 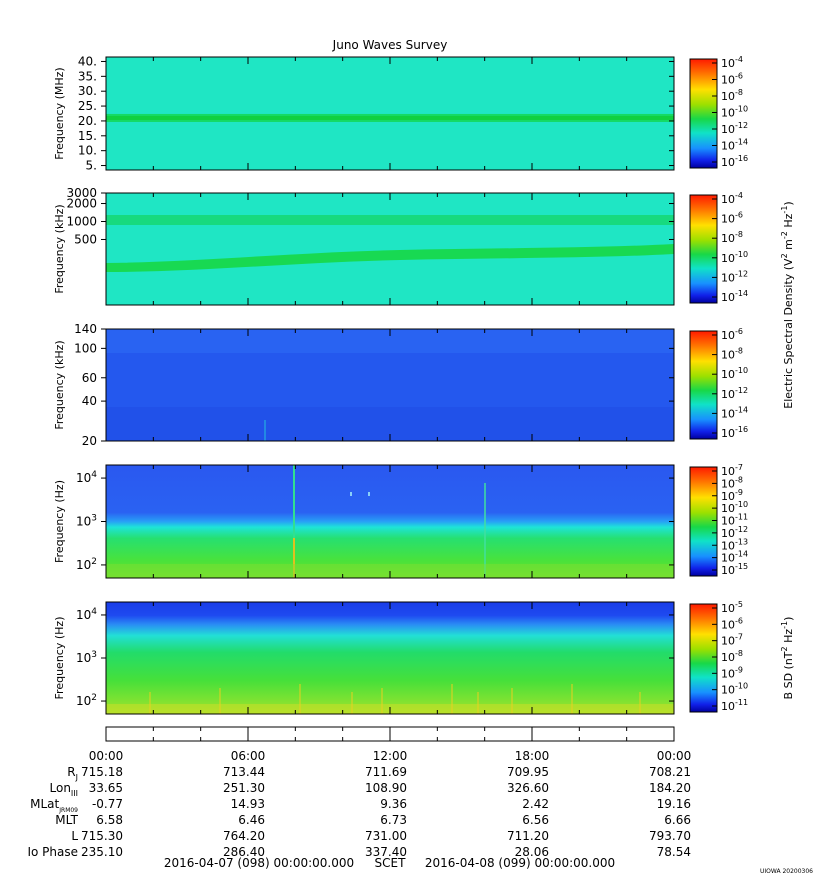 I want to click on ephemeris-value: 19.16, so click(x=674, y=804).